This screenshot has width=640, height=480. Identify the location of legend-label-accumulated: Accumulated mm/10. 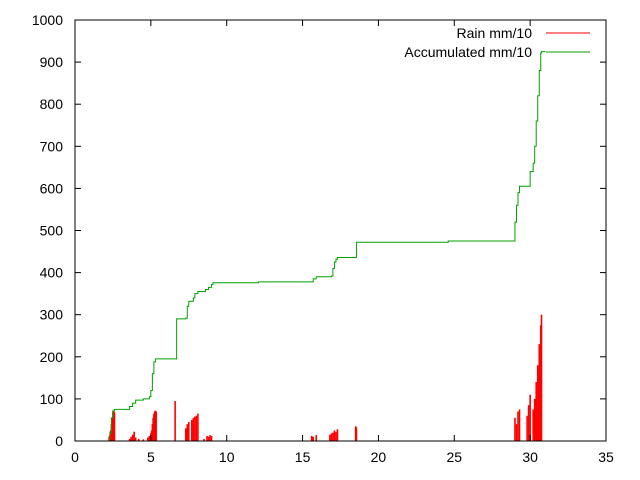
(468, 52).